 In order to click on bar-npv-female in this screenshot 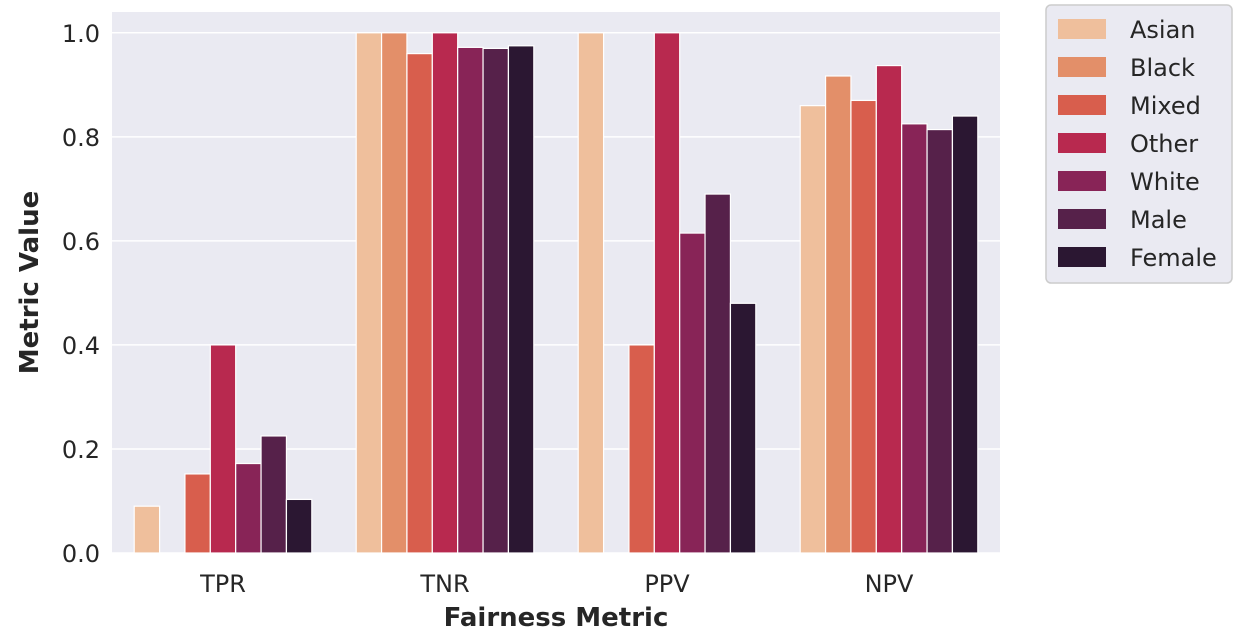, I will do `click(965, 334)`.